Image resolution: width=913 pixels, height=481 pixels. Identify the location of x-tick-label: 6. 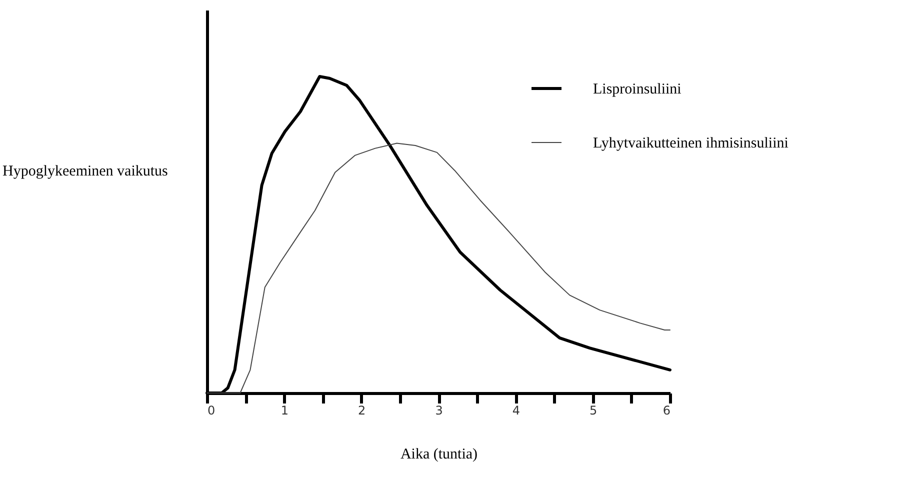
(666, 411).